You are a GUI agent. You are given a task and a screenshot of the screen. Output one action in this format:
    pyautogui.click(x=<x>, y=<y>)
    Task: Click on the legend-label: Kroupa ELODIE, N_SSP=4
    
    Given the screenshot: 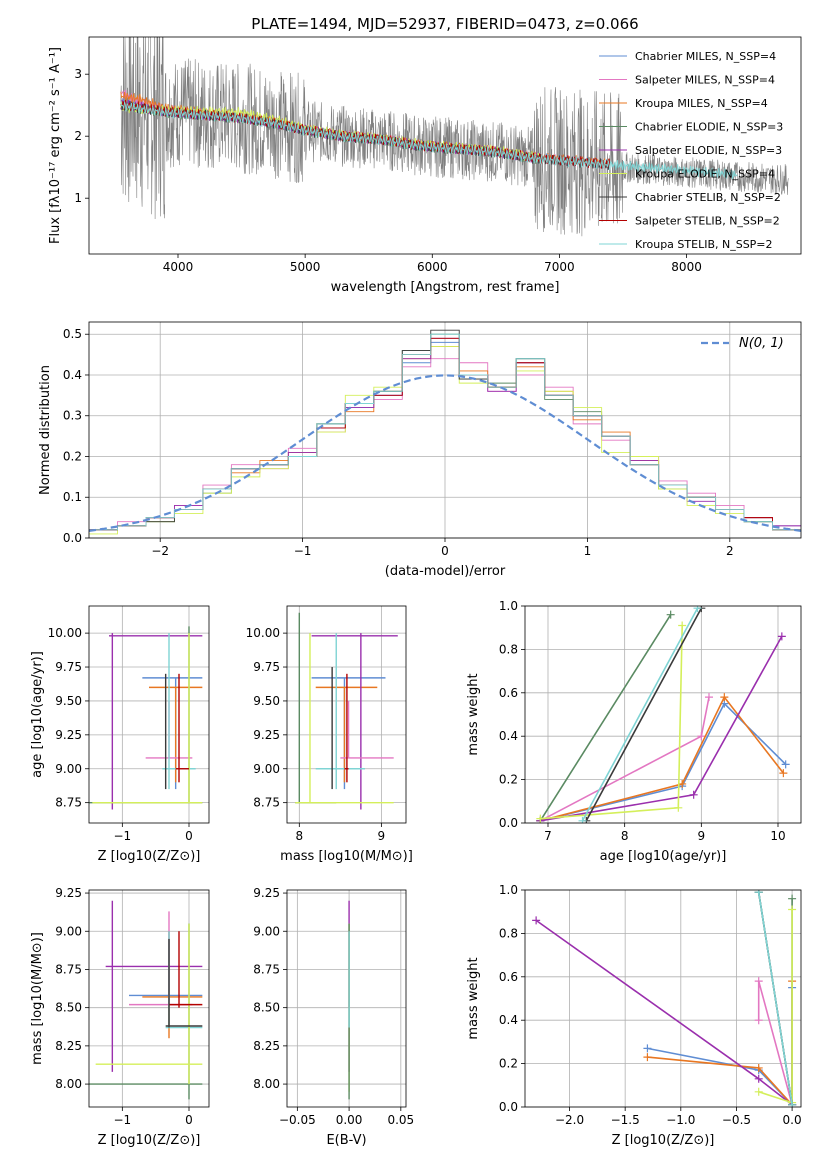 What is the action you would take?
    pyautogui.click(x=705, y=174)
    